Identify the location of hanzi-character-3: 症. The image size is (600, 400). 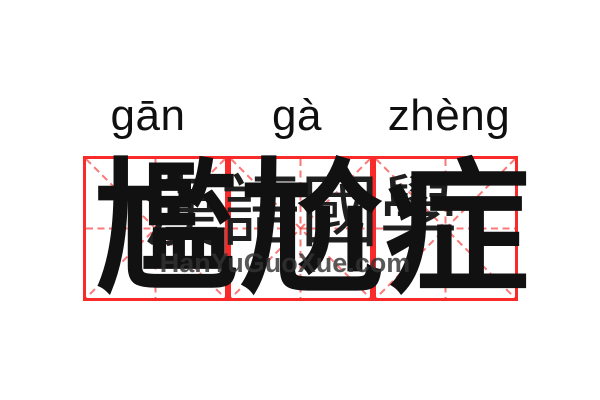
(457, 229).